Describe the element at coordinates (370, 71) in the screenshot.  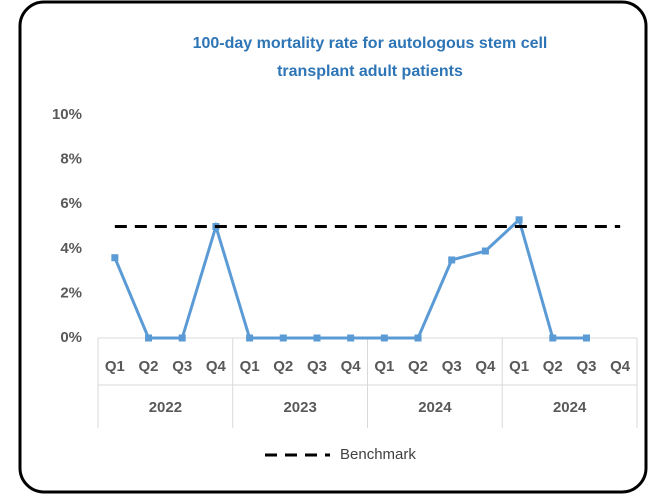
I see `chart-title: transplant adult patients` at that location.